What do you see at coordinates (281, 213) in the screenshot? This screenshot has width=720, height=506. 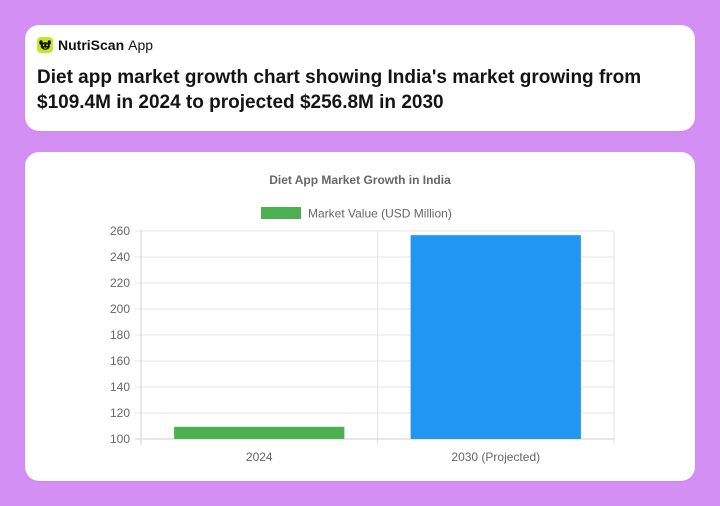 I see `legend-swatch` at bounding box center [281, 213].